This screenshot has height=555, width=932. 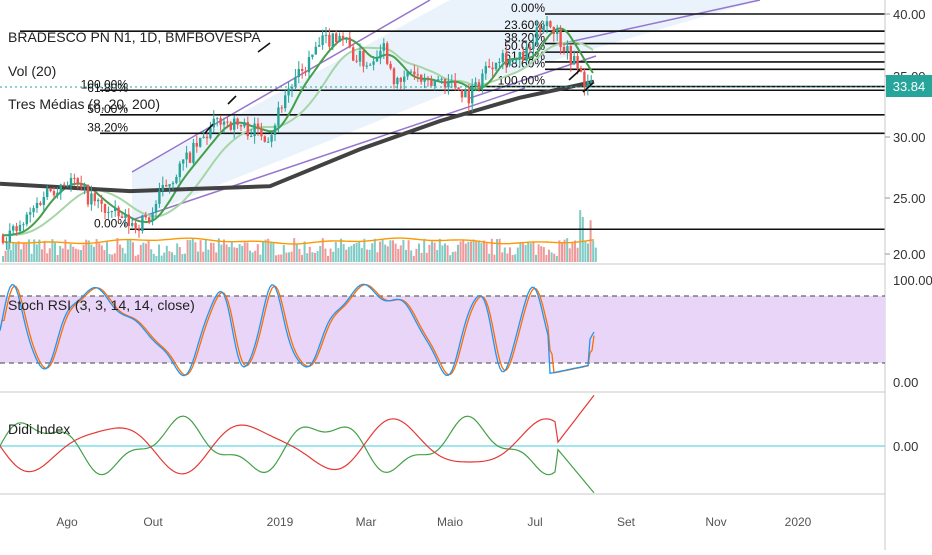 What do you see at coordinates (909, 14) in the screenshot?
I see `y-tick-40: 40.00` at bounding box center [909, 14].